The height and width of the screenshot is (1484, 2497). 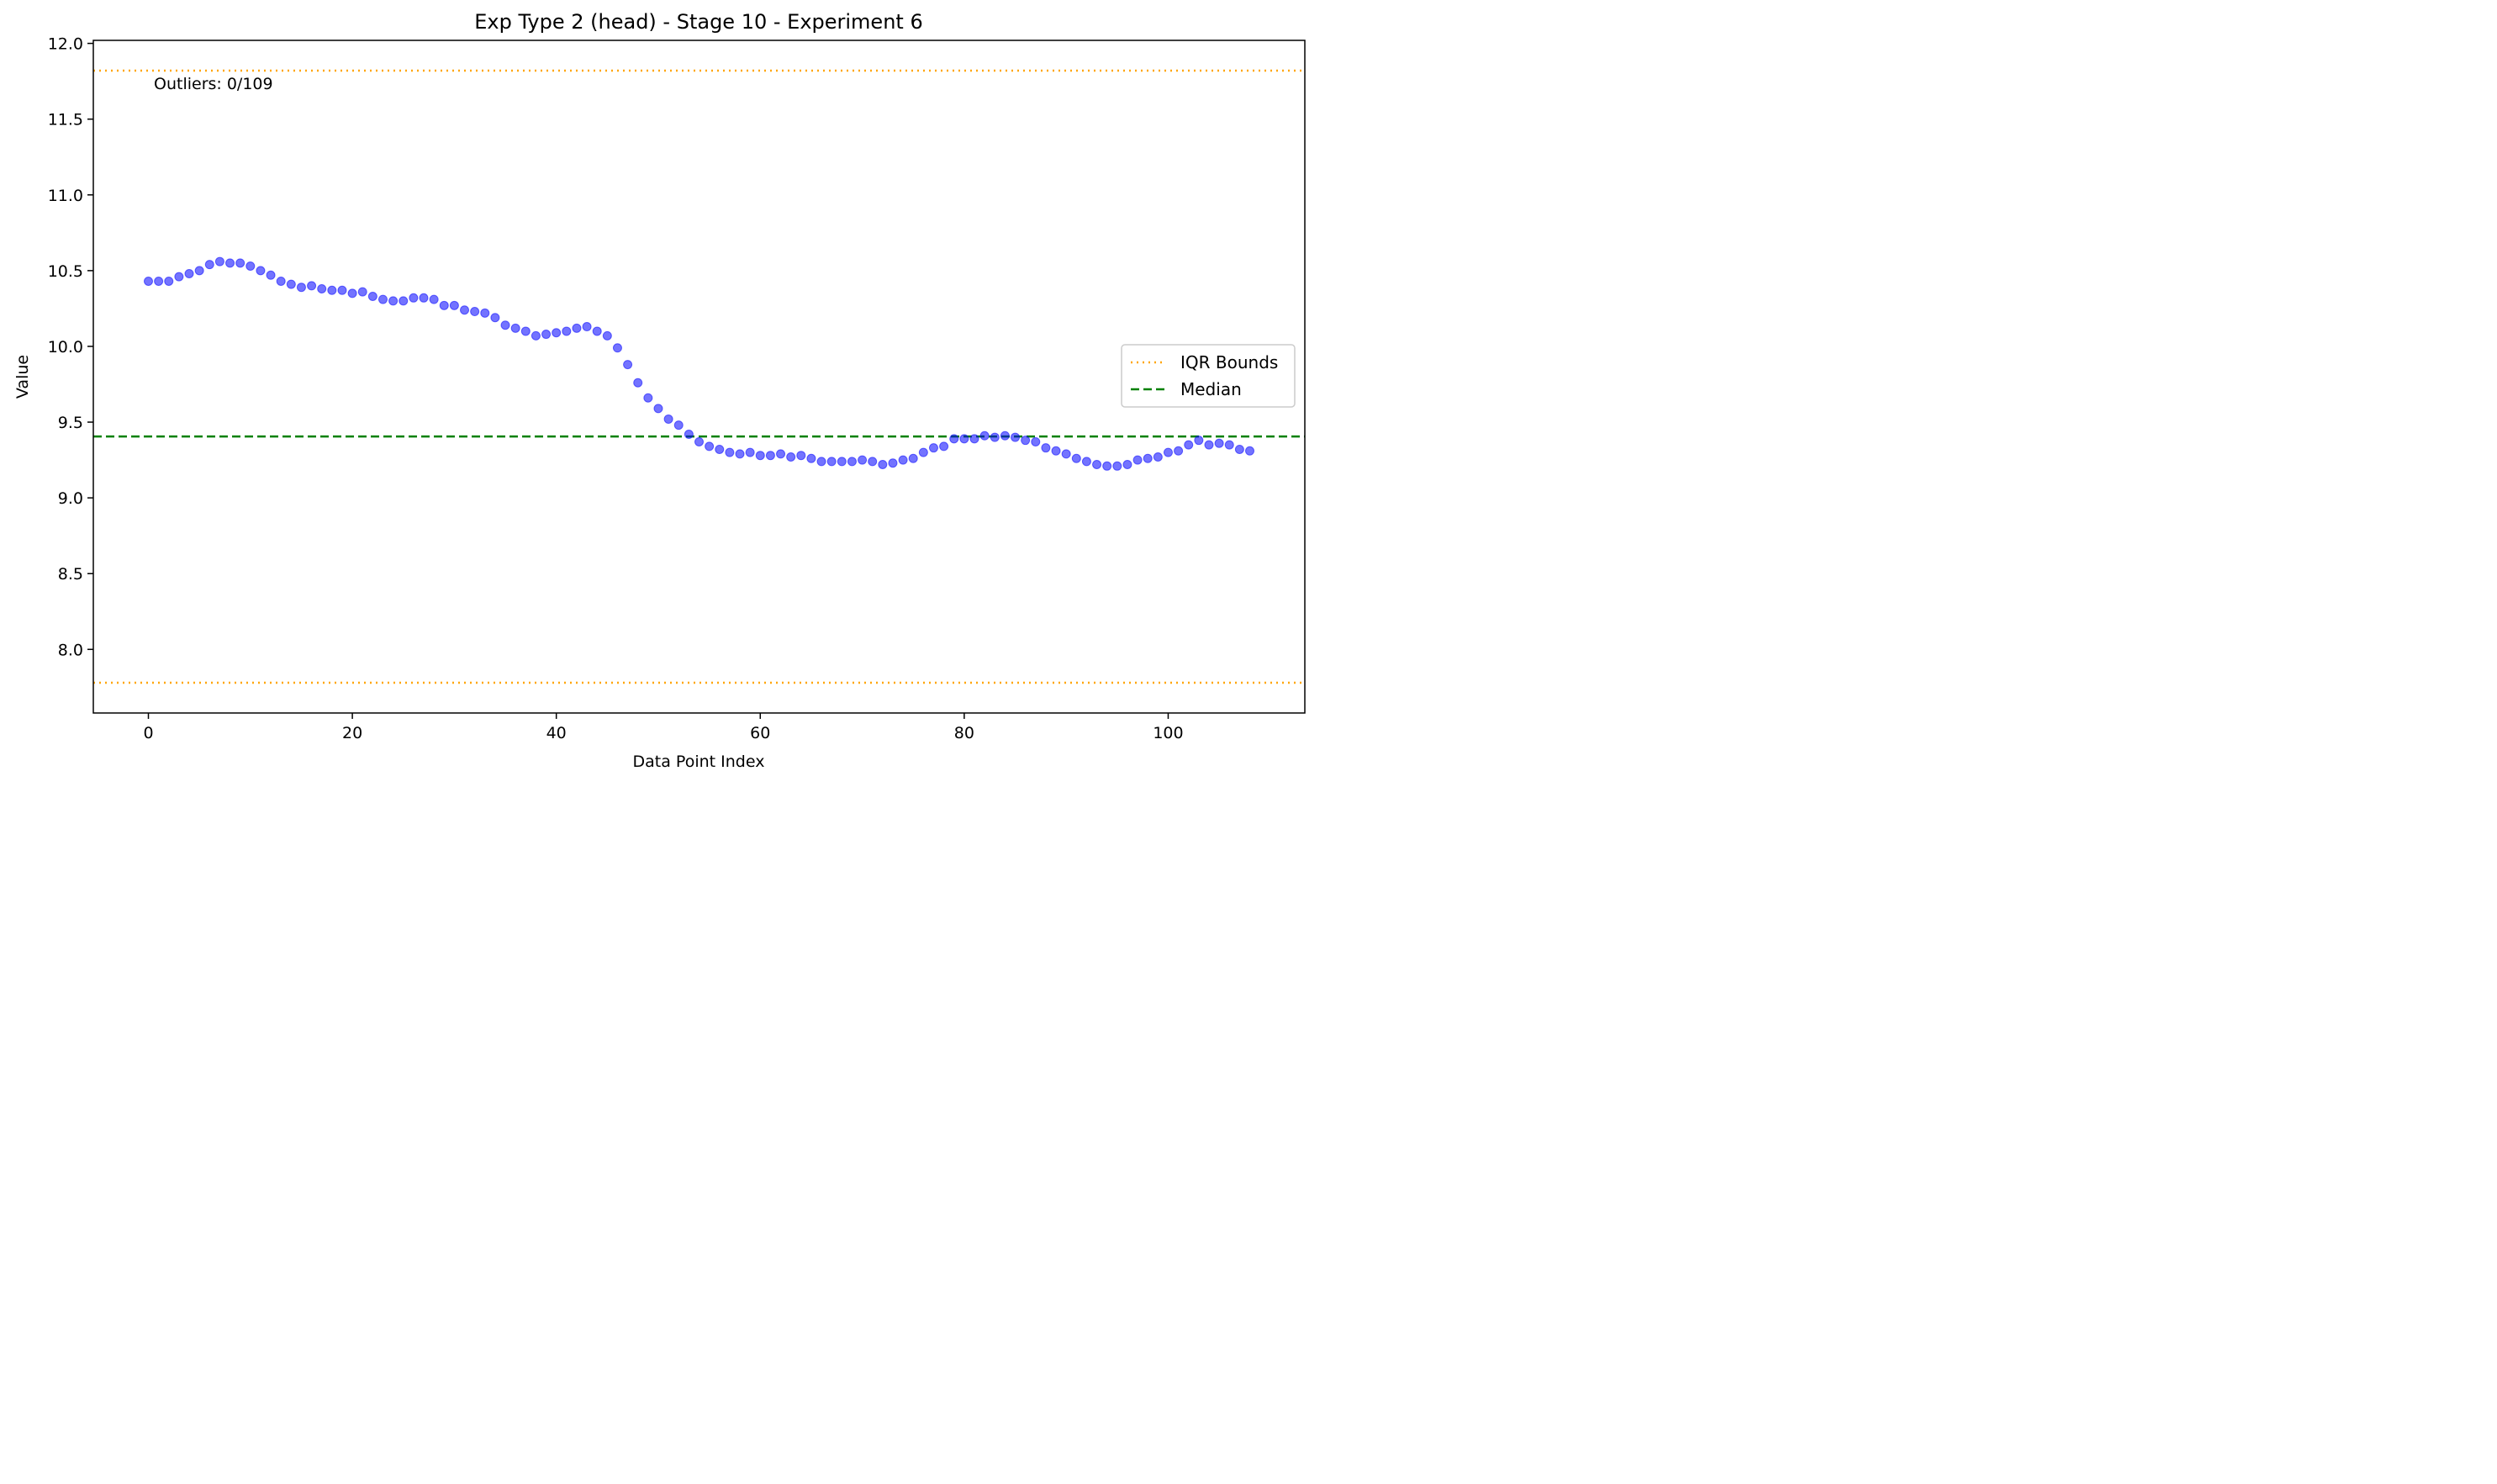 I want to click on x-tick-label: 100, so click(x=1168, y=733).